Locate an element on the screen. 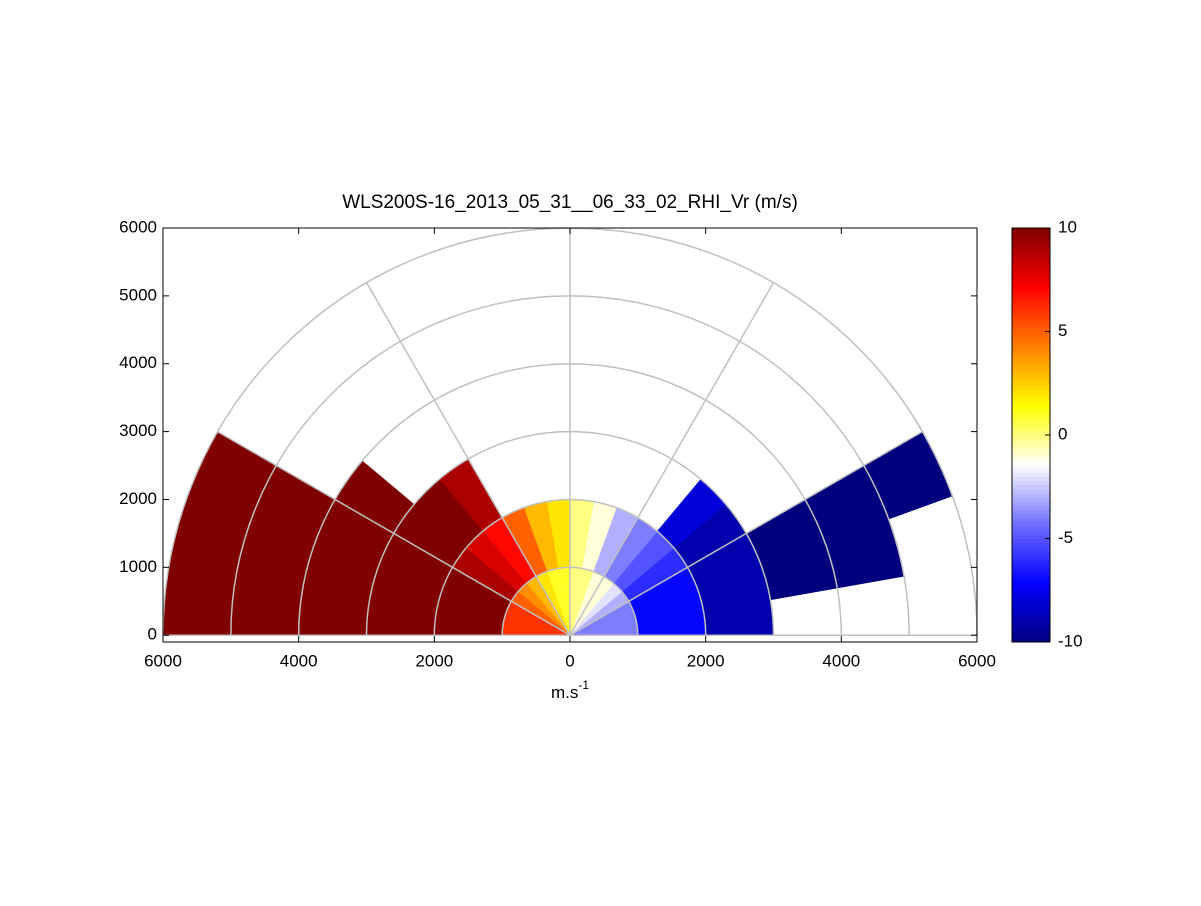 This screenshot has height=906, width=1201. colorbar-tick-label: 5 is located at coordinates (1062, 330).